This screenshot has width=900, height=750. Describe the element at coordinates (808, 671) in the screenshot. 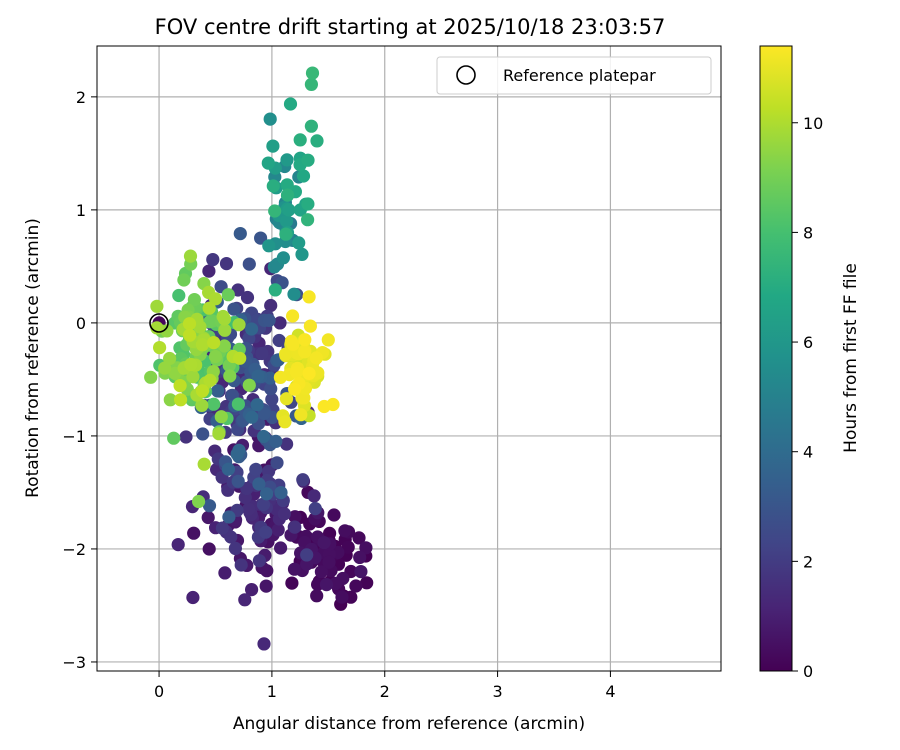

I see `colorbar-tick-label: 0` at that location.